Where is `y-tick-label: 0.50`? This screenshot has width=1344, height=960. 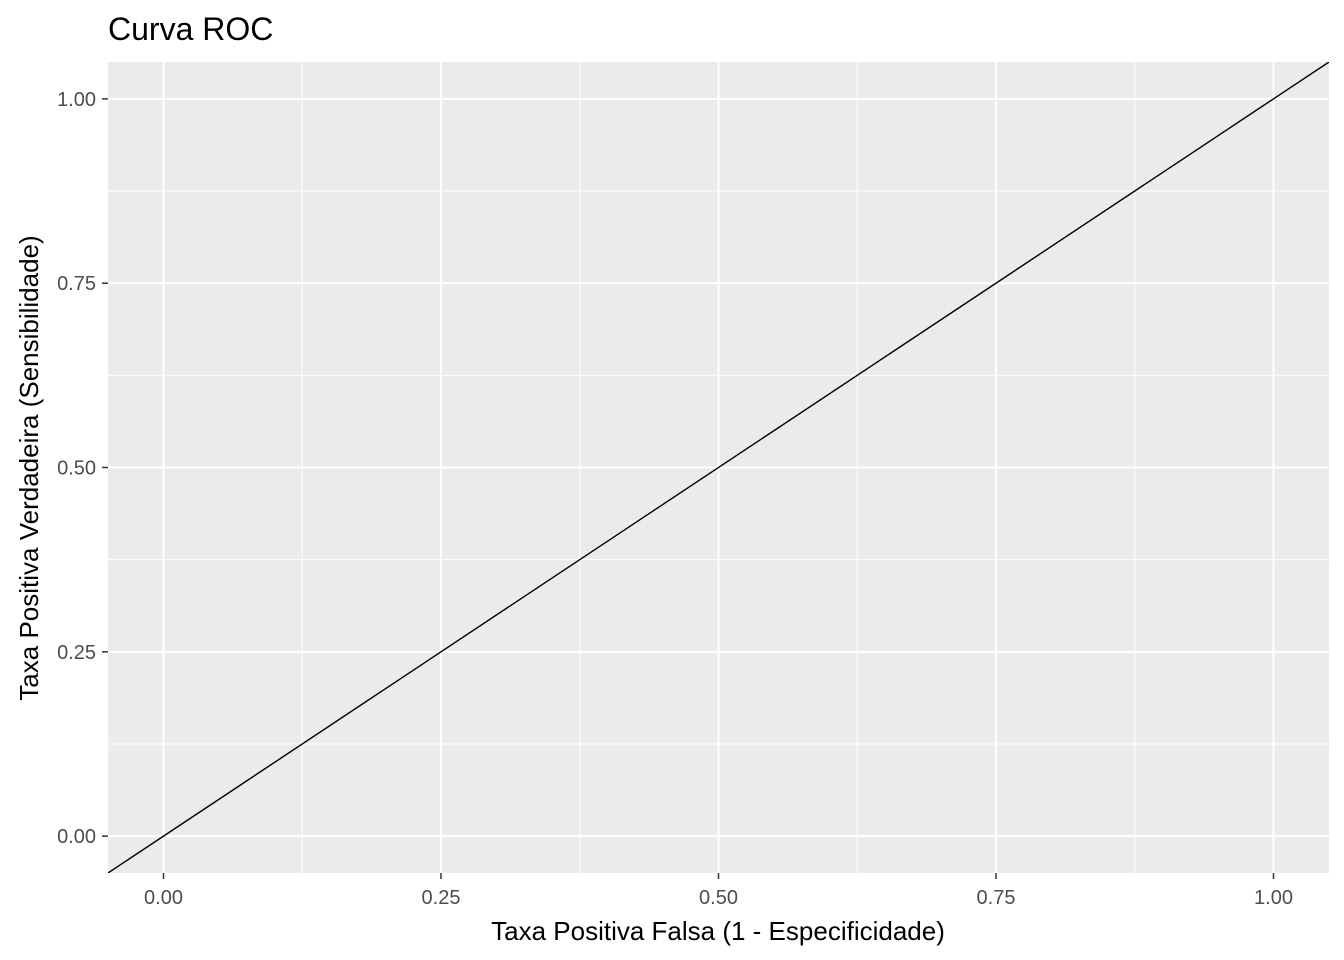 y-tick-label: 0.50 is located at coordinates (76, 469).